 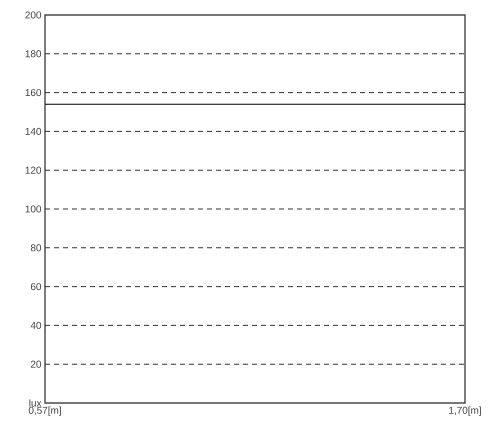 I want to click on y-tick-label: 160, so click(x=34, y=92).